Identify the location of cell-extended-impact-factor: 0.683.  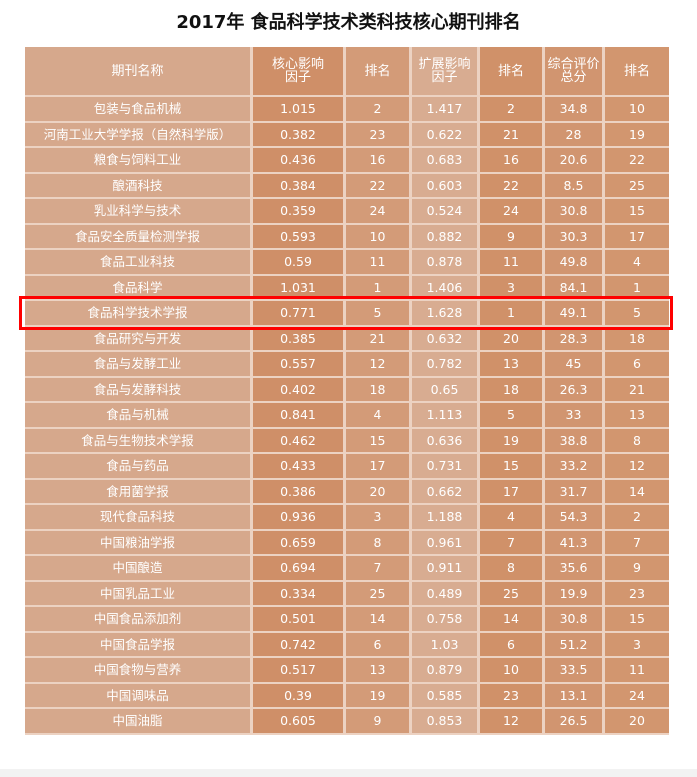
(446, 161).